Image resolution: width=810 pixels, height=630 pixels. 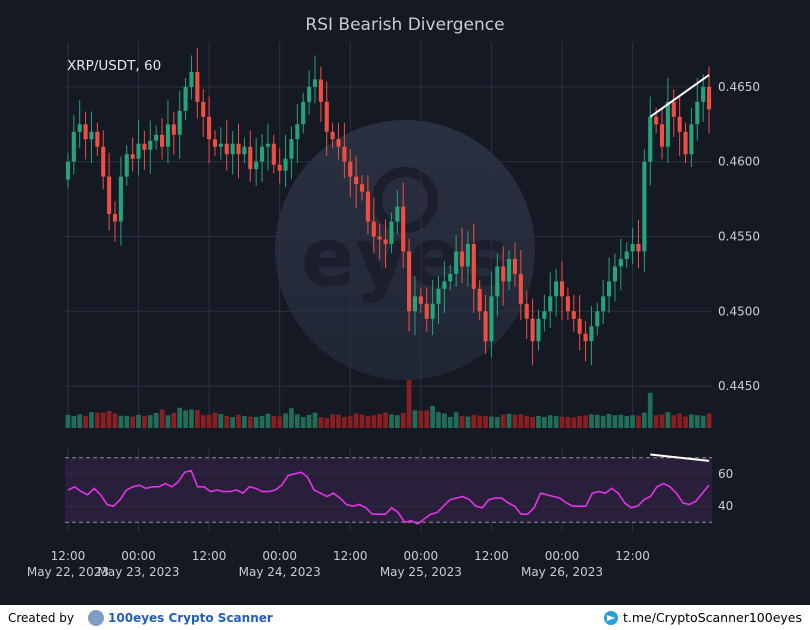 What do you see at coordinates (739, 162) in the screenshot?
I see `y-tick-label: 0.4600` at bounding box center [739, 162].